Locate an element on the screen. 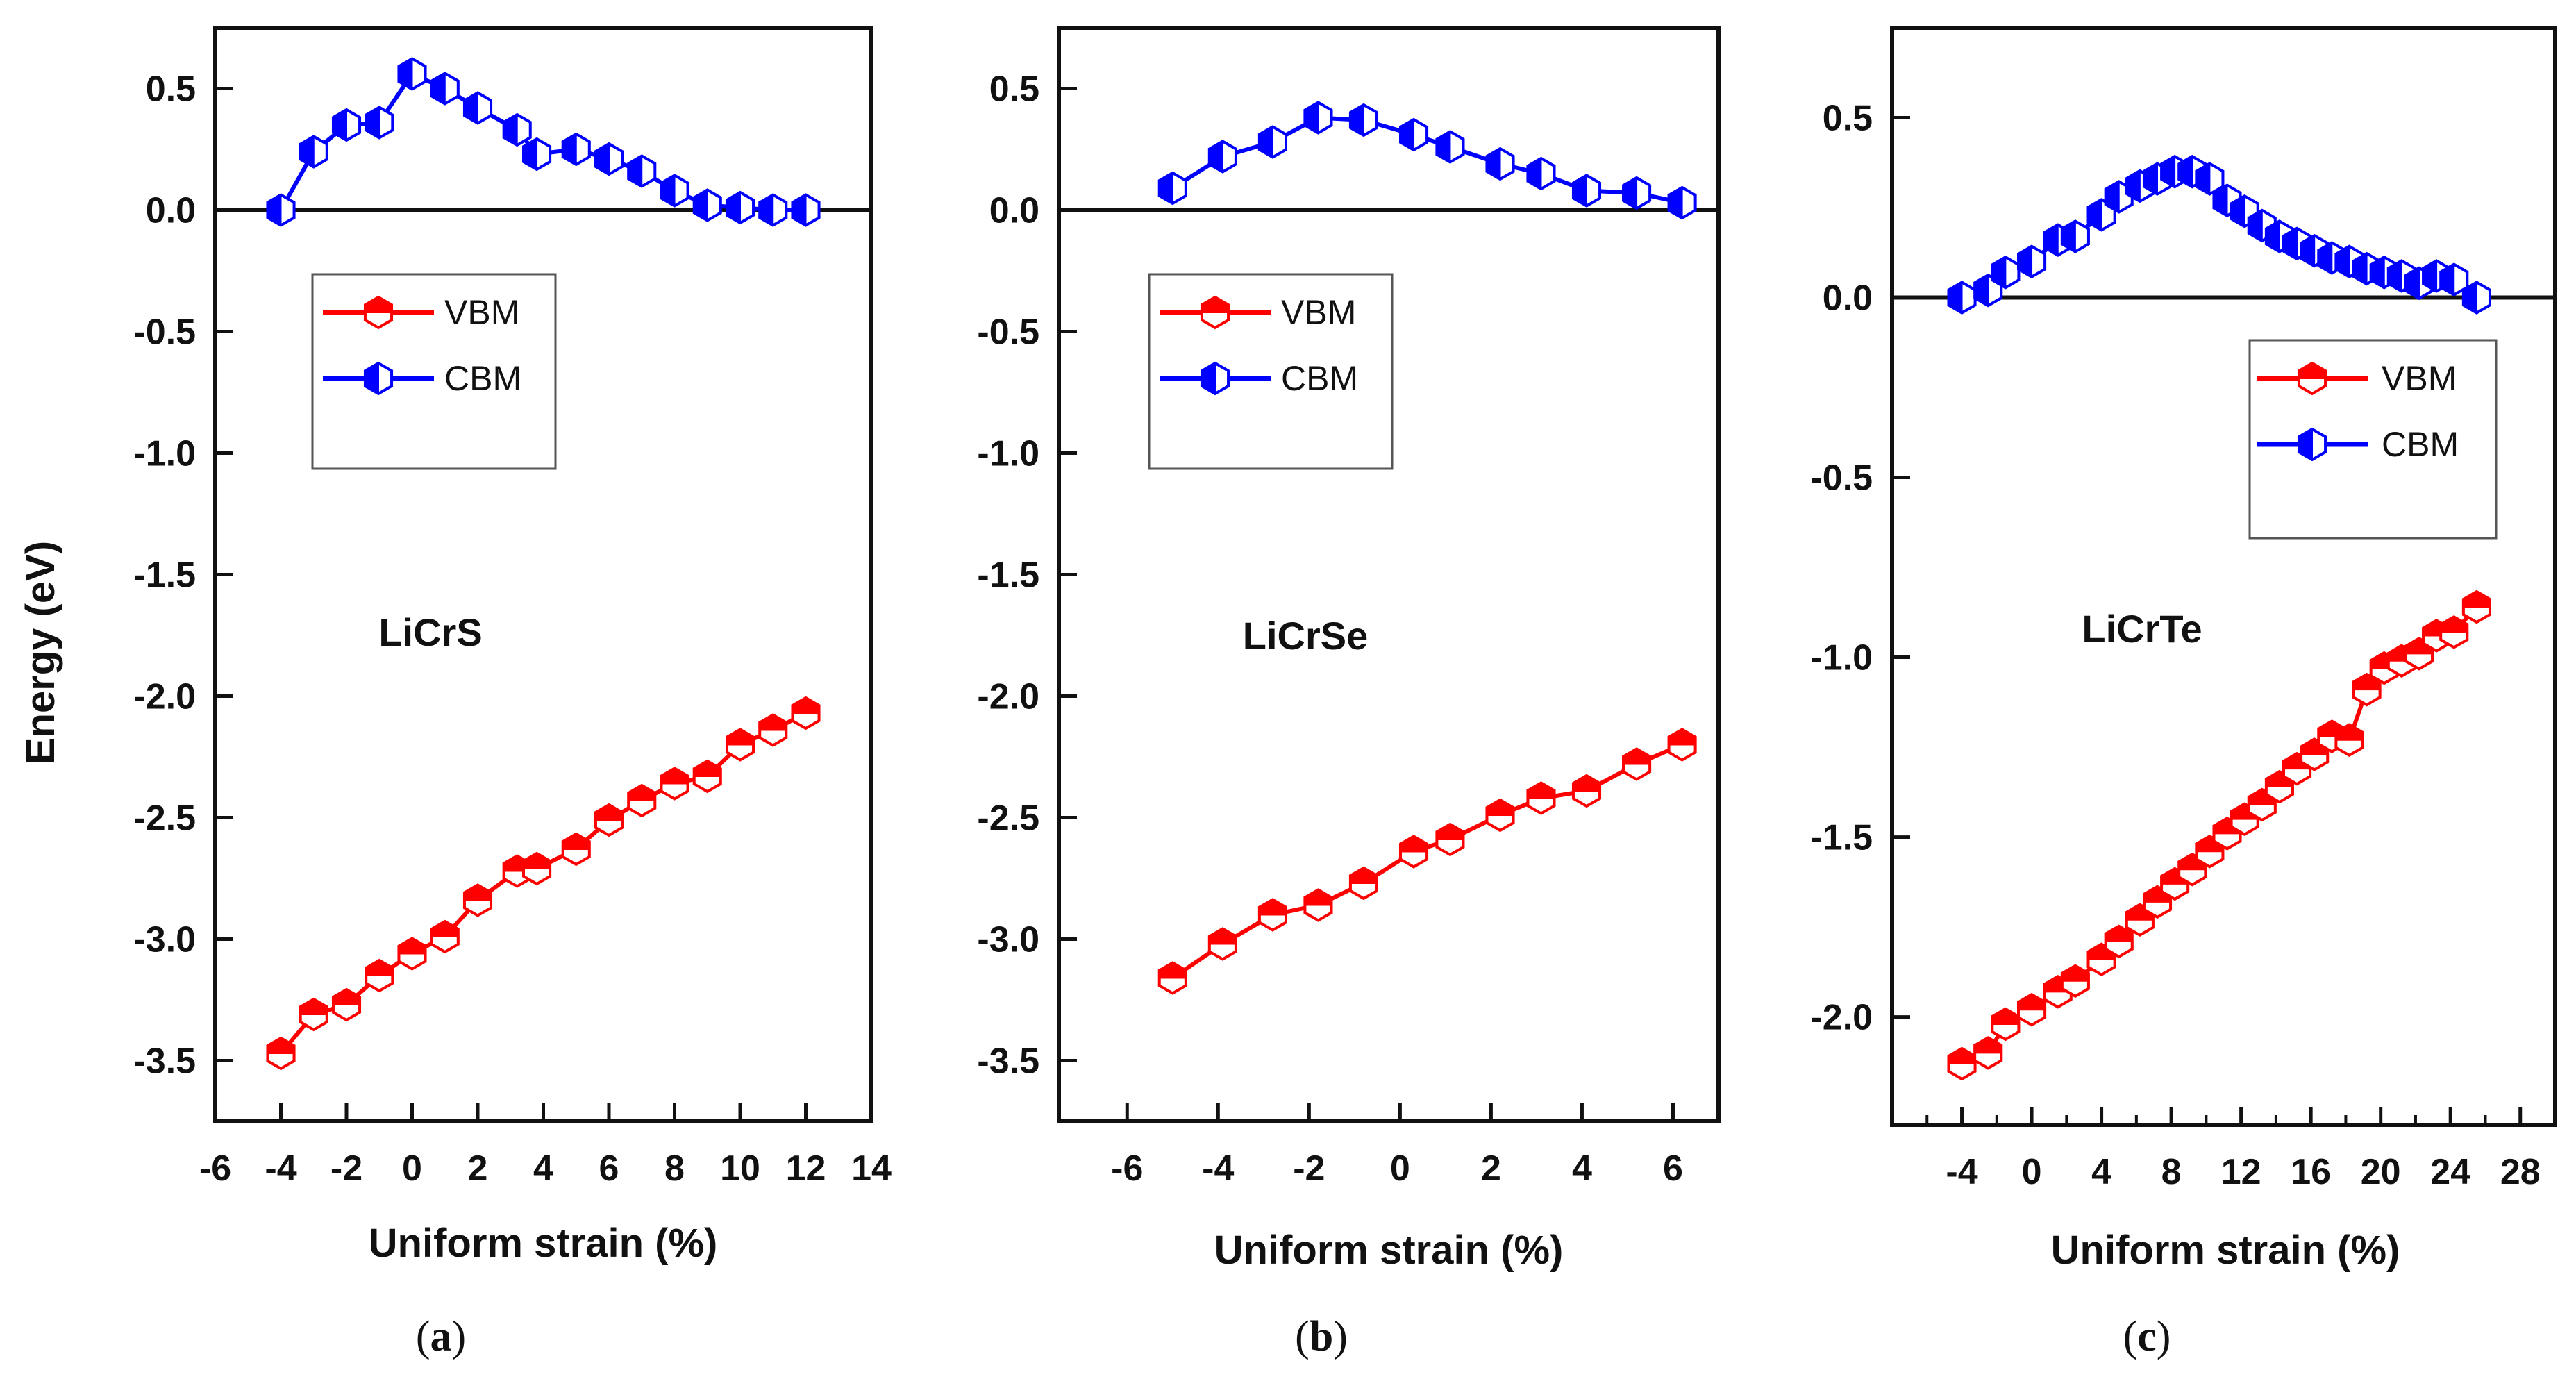  y-tick-label: -3.0 is located at coordinates (164, 940).